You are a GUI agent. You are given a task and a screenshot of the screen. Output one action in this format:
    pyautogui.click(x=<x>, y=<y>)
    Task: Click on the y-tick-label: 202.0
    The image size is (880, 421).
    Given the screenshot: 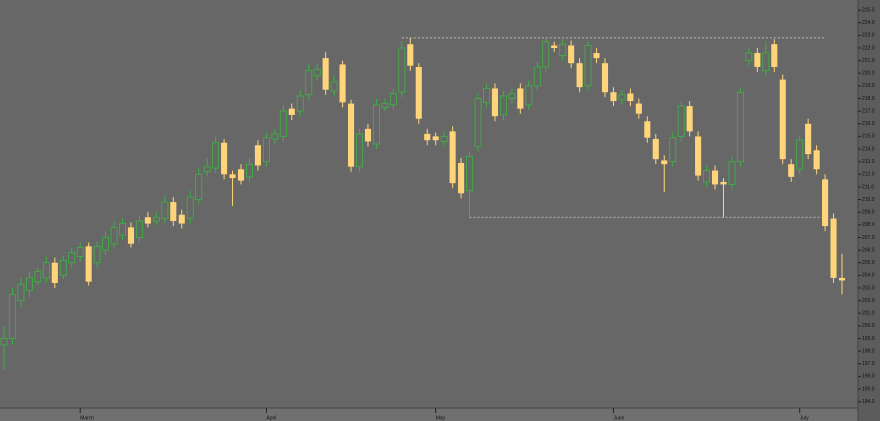 What is the action you would take?
    pyautogui.click(x=868, y=301)
    